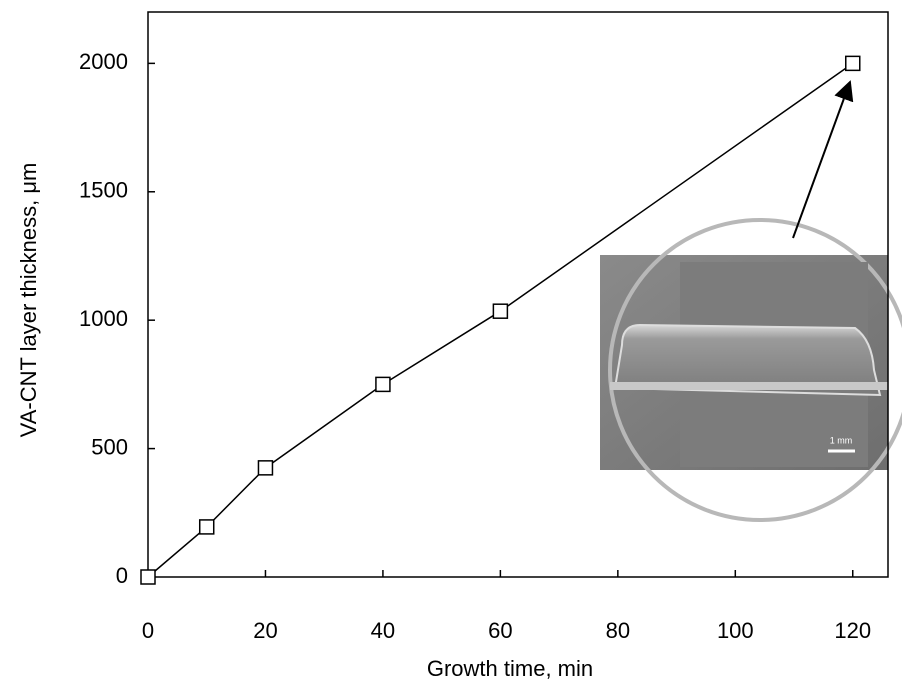  I want to click on x-axis-label: Growth time, min, so click(510, 668).